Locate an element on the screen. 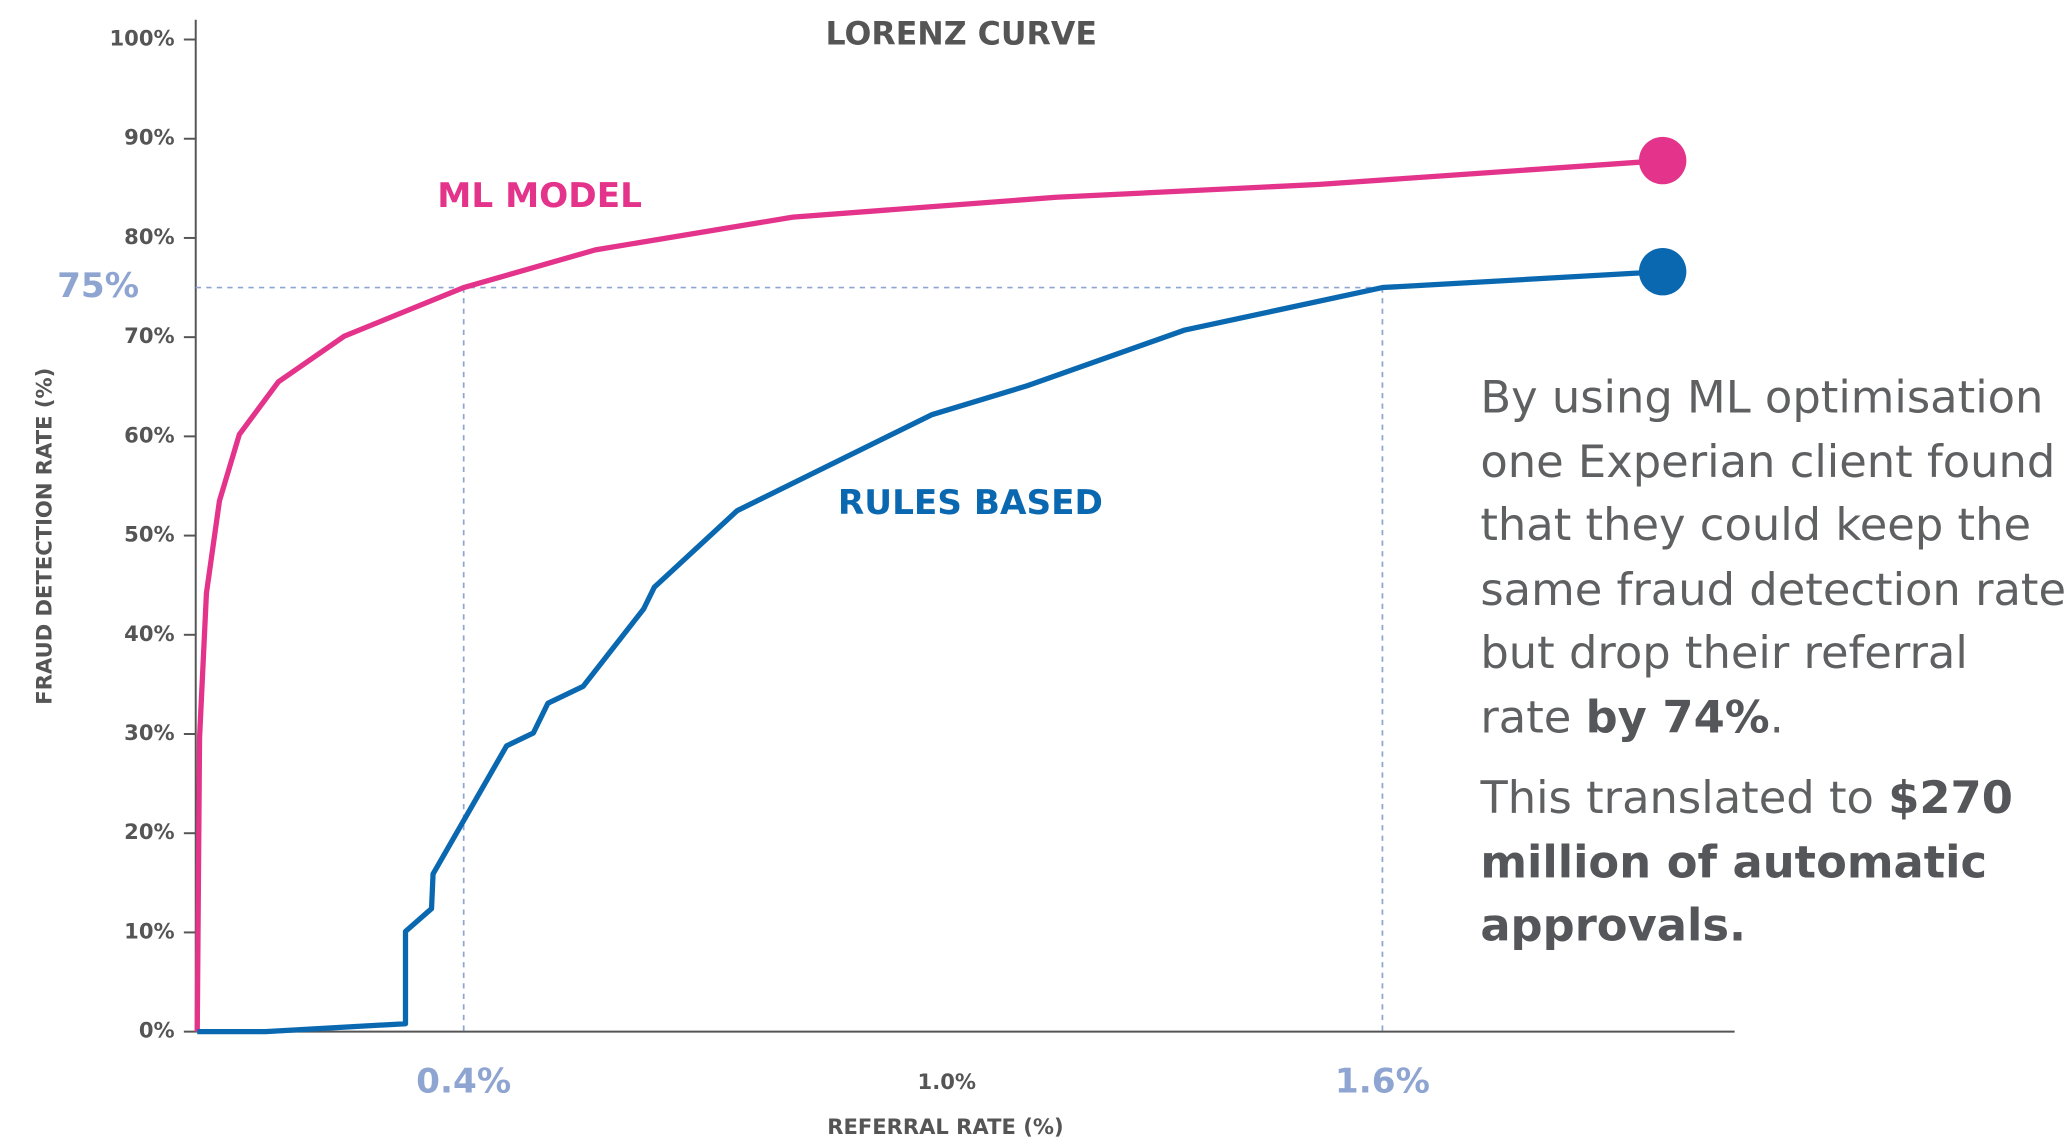  callout-text: This translated to is located at coordinates (1684, 798).